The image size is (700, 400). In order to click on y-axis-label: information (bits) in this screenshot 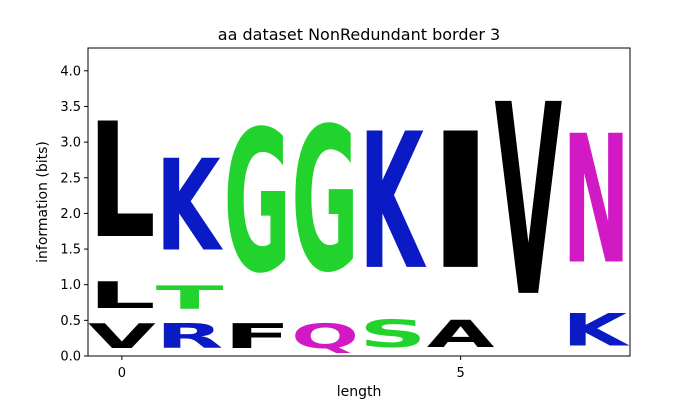, I will do `click(43, 202)`.